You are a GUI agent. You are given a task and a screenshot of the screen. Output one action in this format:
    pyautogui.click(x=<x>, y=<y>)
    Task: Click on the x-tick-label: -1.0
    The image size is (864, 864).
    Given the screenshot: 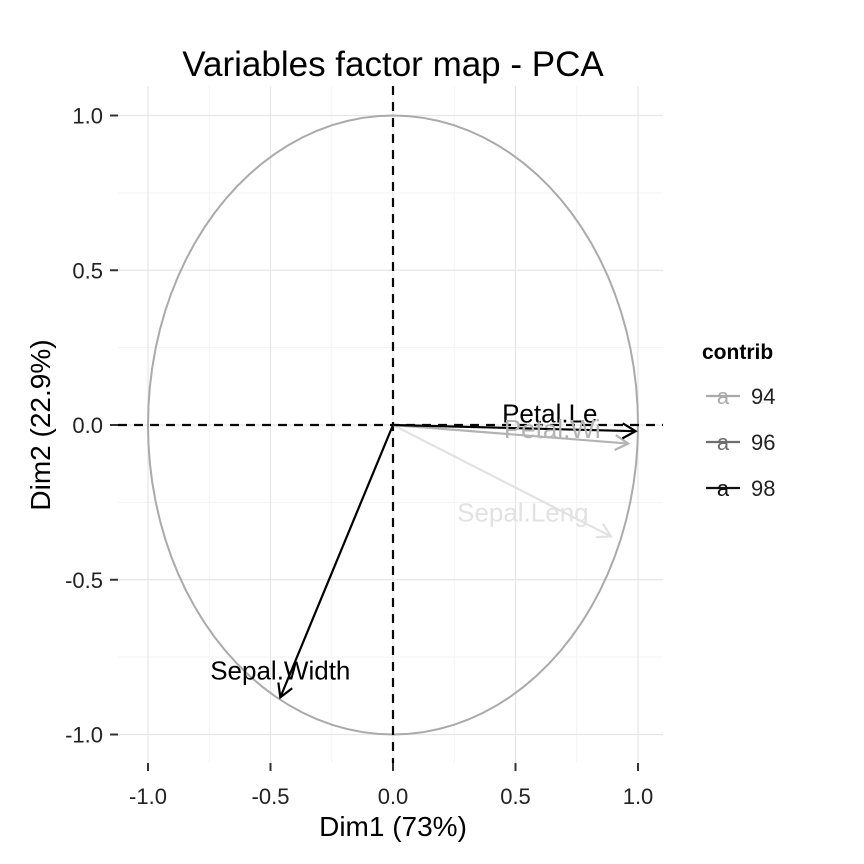 What is the action you would take?
    pyautogui.click(x=148, y=796)
    